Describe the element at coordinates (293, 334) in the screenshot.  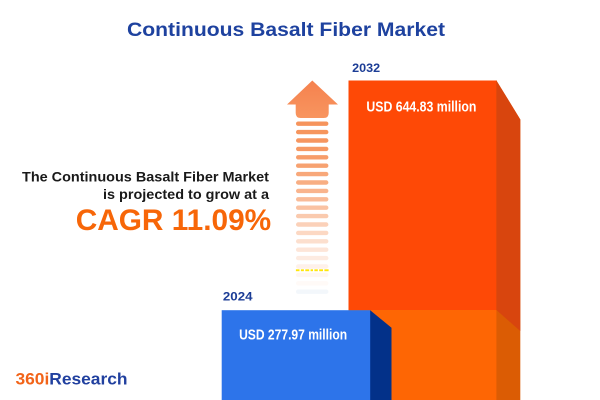
I see `svg-text: USD 277.97 million` at that location.